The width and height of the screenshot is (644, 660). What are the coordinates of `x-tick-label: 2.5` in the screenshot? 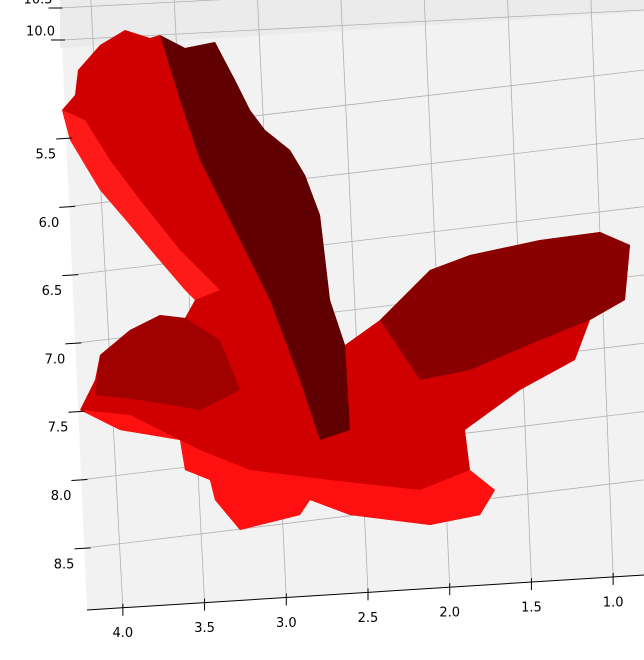 It's located at (368, 618).